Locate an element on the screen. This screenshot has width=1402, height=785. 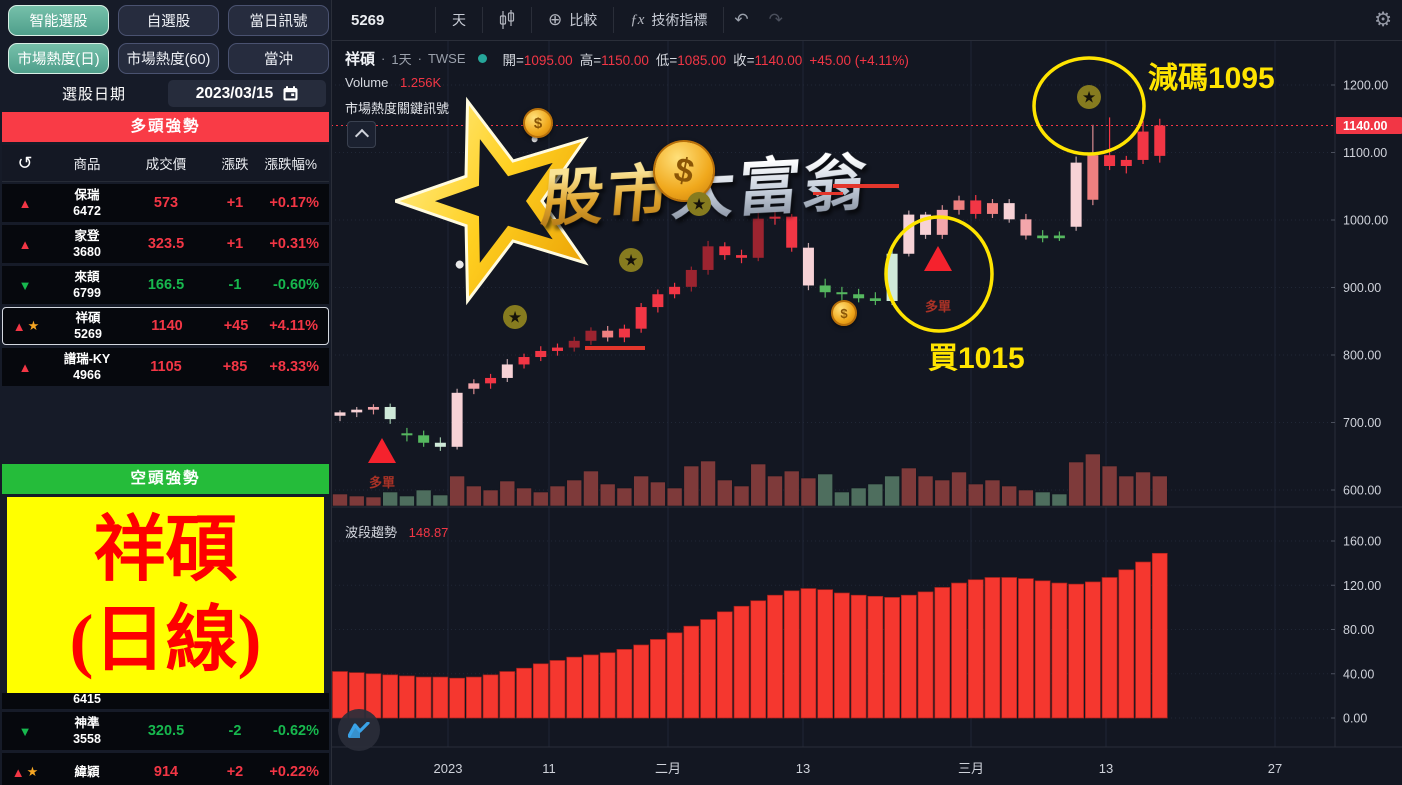
price-tick-label: 700.00 is located at coordinates (1362, 423).